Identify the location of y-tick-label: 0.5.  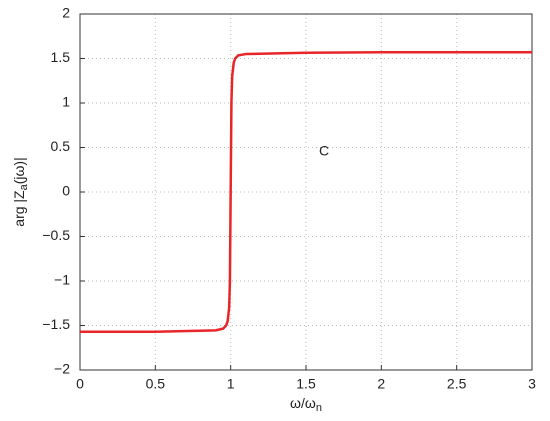
(61, 146).